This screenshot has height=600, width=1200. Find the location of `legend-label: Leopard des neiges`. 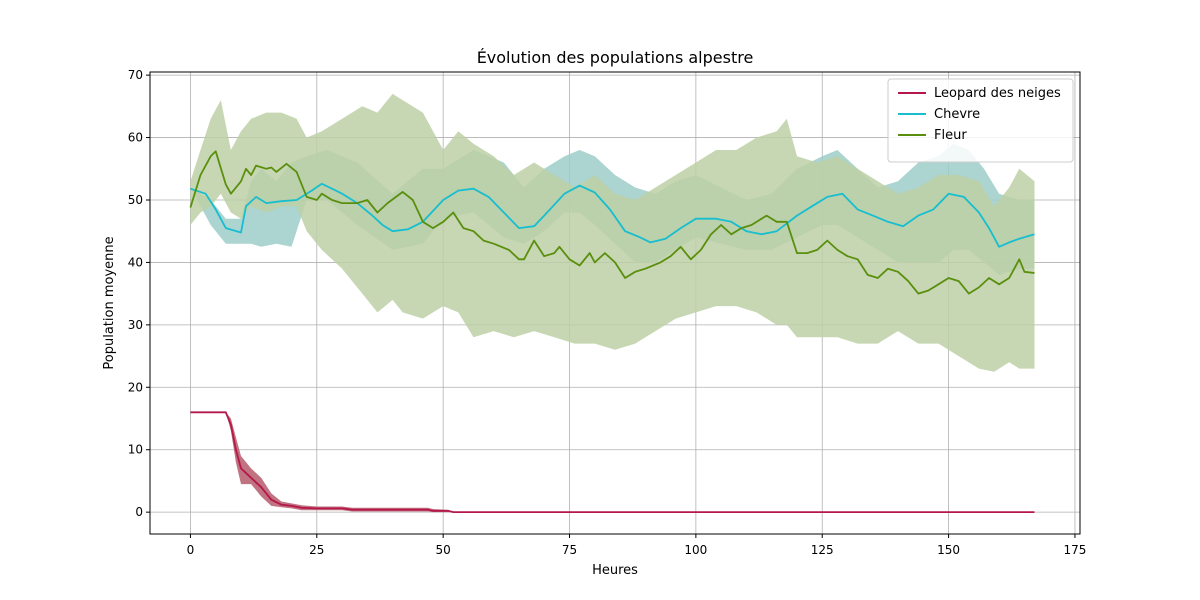

legend-label: Leopard des neiges is located at coordinates (997, 93).